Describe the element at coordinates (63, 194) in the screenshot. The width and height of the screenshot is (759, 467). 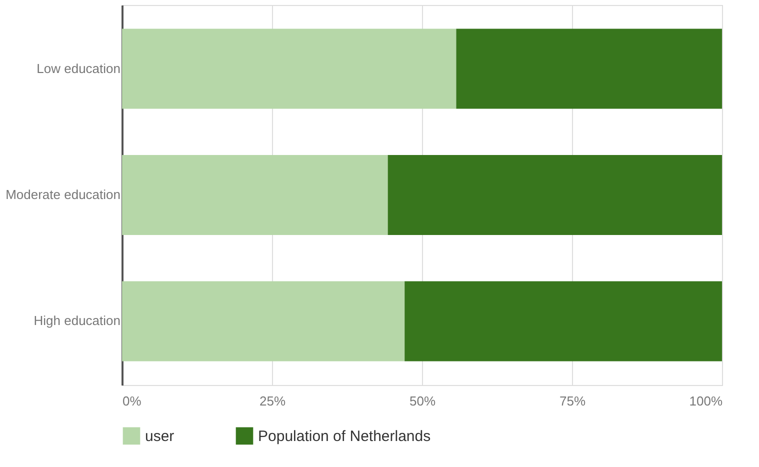
I see `y-tick-label: Moderate education` at that location.